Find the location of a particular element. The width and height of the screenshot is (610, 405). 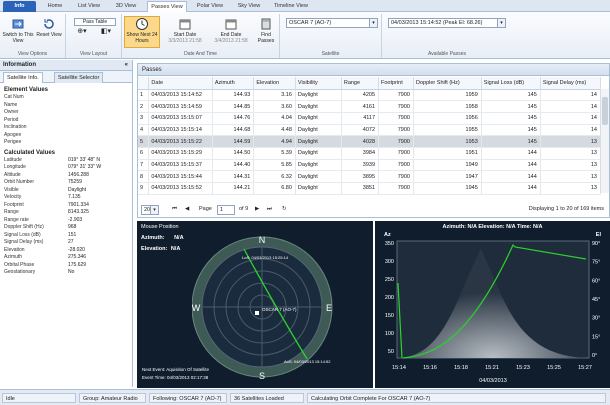

tab-list-view: List View is located at coordinates (89, 6).